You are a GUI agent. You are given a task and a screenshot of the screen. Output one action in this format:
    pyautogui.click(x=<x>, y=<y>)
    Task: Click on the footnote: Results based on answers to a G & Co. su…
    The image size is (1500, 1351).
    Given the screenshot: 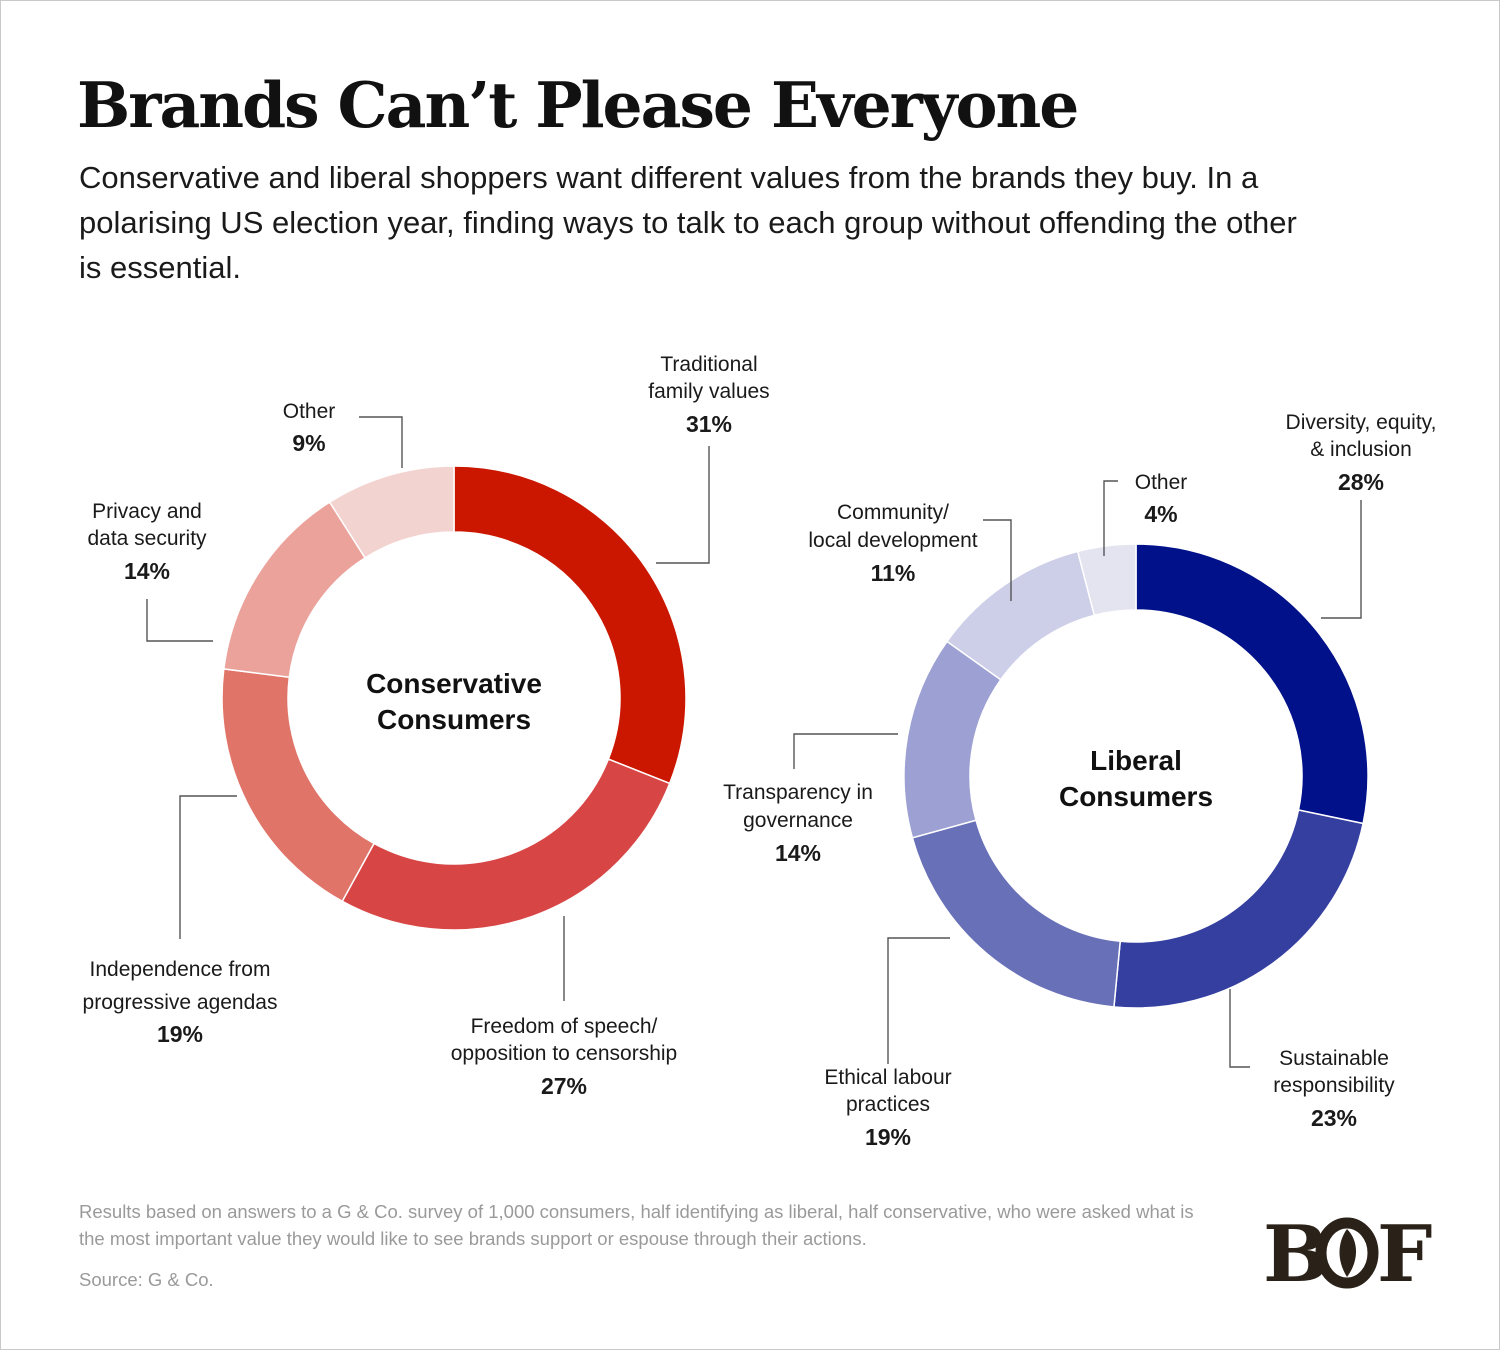 What is the action you would take?
    pyautogui.click(x=636, y=1225)
    